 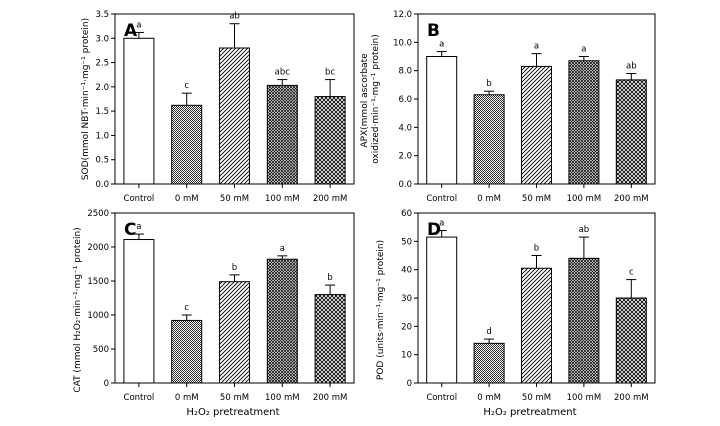 I want to click on category-label-a-100-mm: 100 mM, so click(x=282, y=199).